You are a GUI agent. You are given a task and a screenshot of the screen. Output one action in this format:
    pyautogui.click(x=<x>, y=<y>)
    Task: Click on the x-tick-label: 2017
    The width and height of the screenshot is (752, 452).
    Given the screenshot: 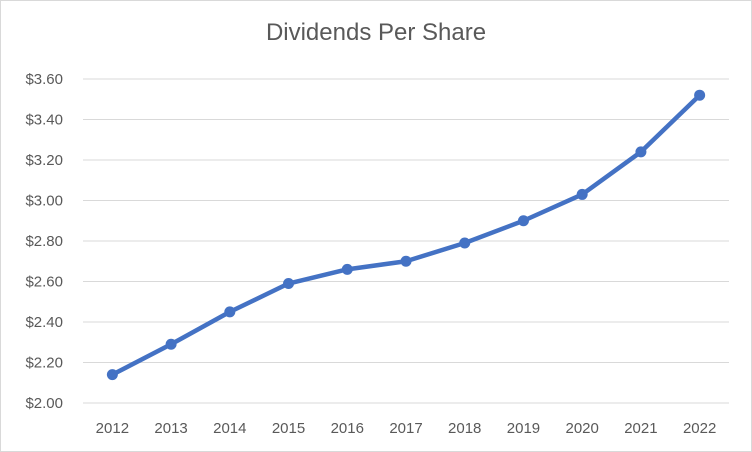 What is the action you would take?
    pyautogui.click(x=405, y=428)
    